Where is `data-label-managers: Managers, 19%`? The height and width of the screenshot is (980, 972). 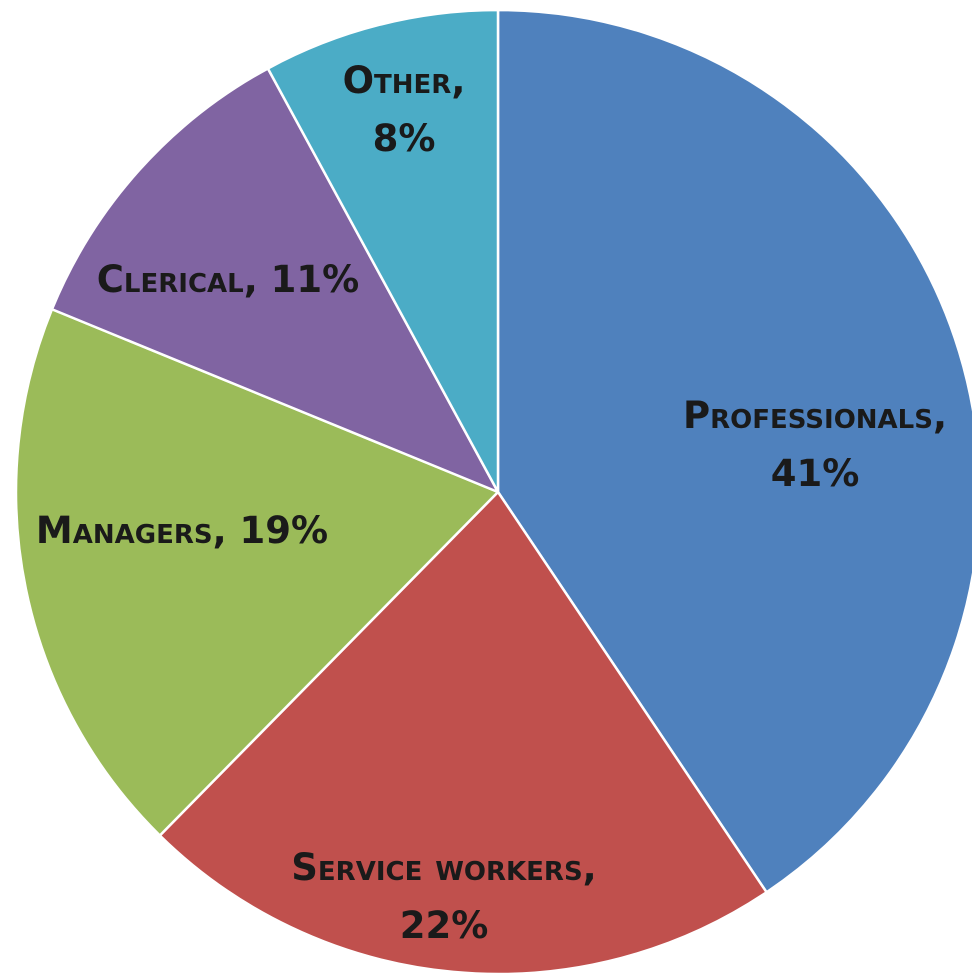
data-label-managers: Managers, 19% is located at coordinates (182, 530).